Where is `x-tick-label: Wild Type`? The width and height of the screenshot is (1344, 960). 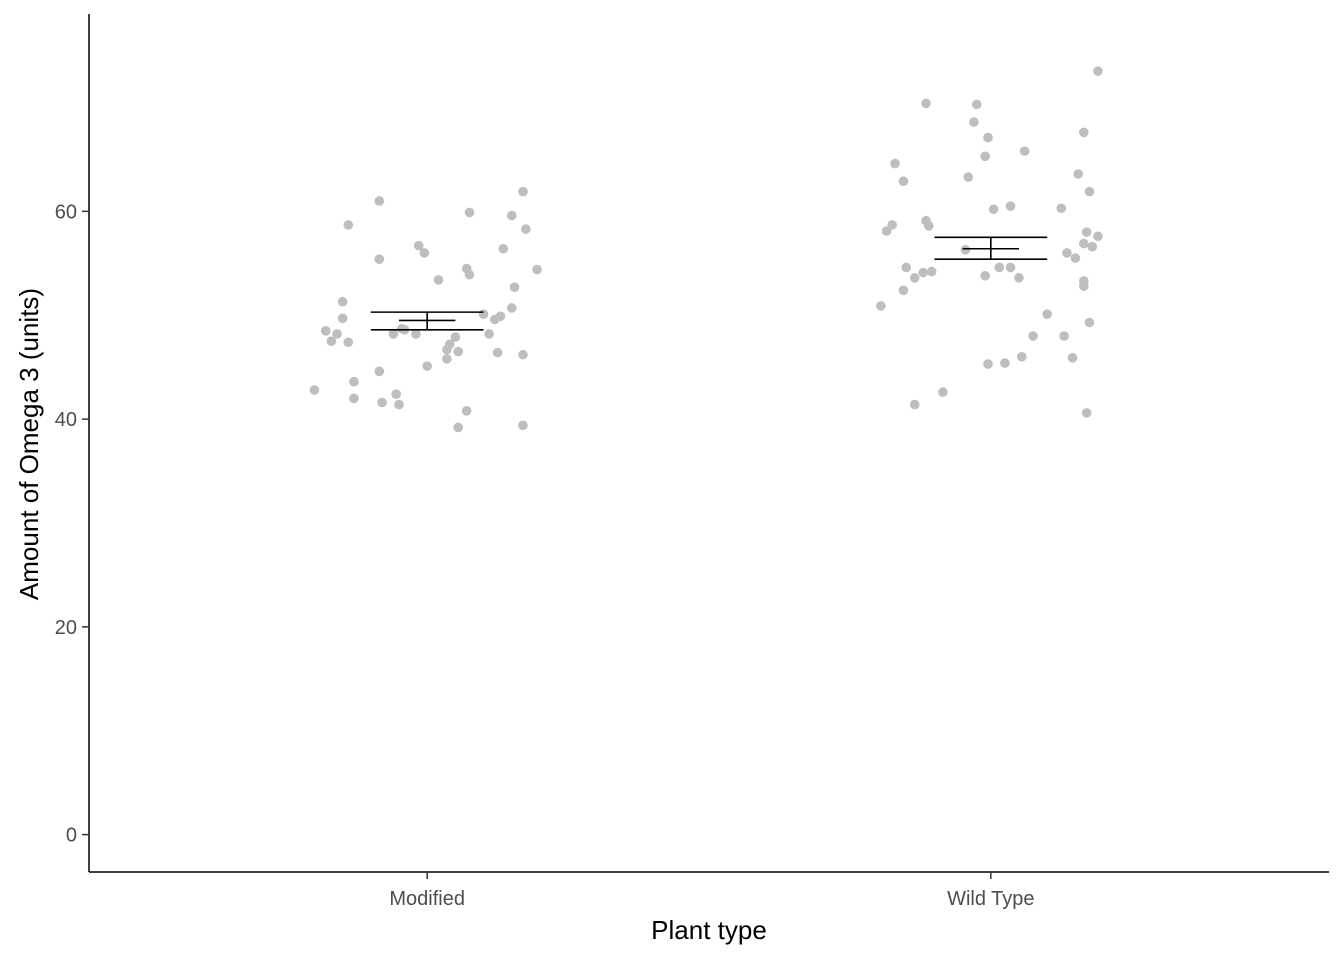 x-tick-label: Wild Type is located at coordinates (990, 899).